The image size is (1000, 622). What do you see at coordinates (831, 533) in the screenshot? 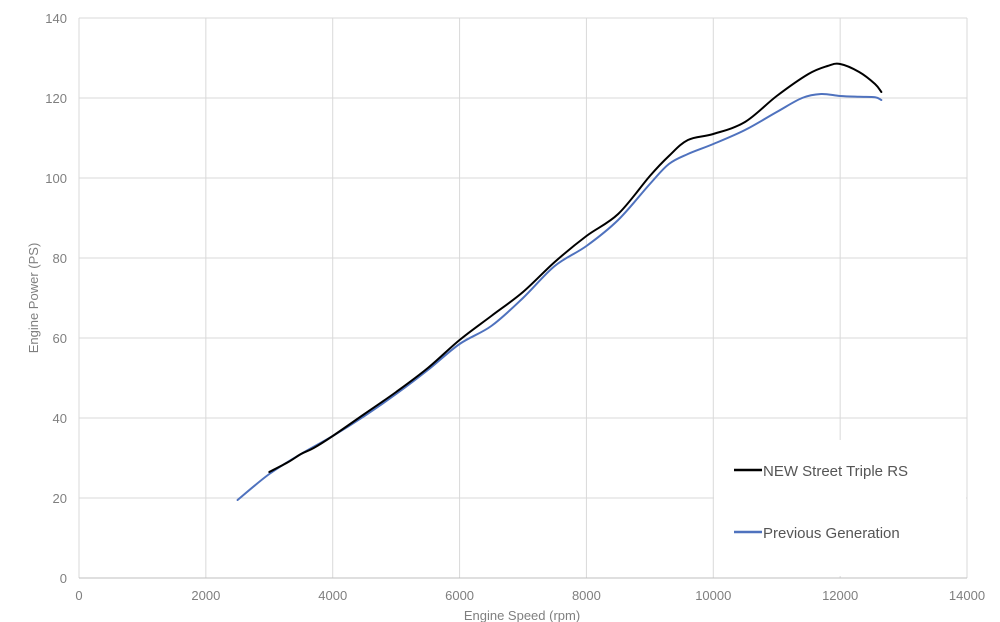
I see `legend-label-previous: Previous Generation` at bounding box center [831, 533].